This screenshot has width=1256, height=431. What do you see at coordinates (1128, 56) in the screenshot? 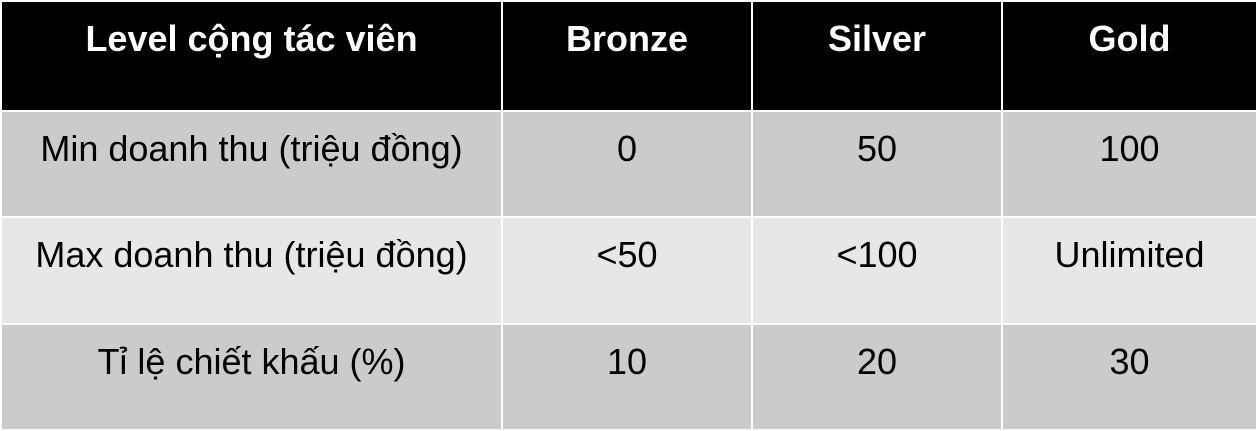
I see `header-gold: Gold` at bounding box center [1128, 56].